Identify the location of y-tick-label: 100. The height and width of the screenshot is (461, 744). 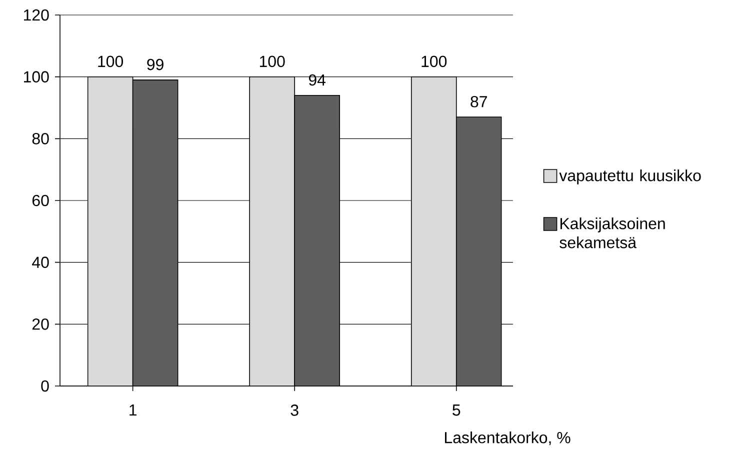
(36, 76).